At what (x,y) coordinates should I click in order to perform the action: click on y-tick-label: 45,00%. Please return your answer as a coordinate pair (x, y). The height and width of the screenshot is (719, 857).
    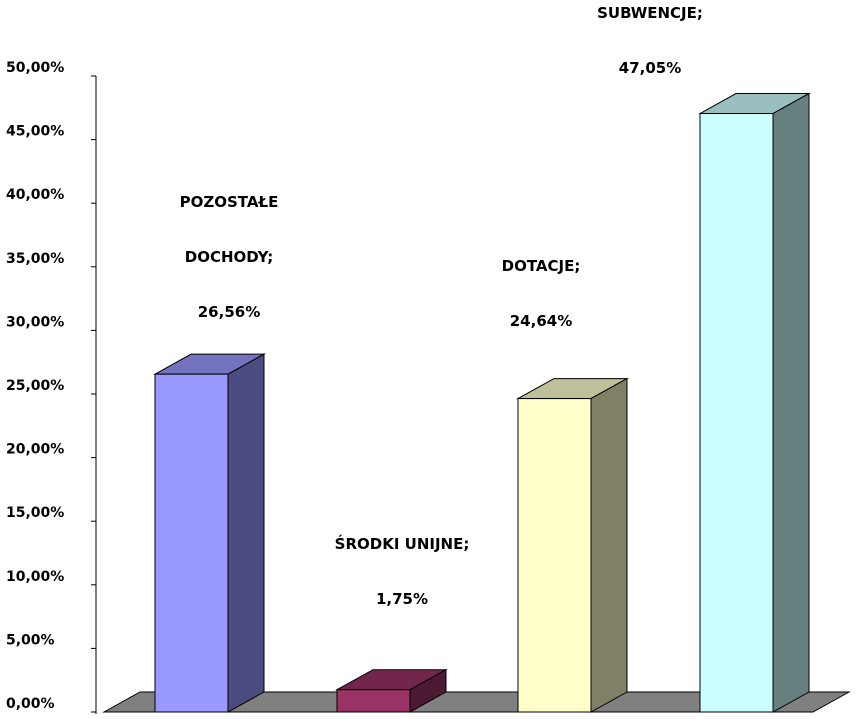
    Looking at the image, I should click on (35, 132).